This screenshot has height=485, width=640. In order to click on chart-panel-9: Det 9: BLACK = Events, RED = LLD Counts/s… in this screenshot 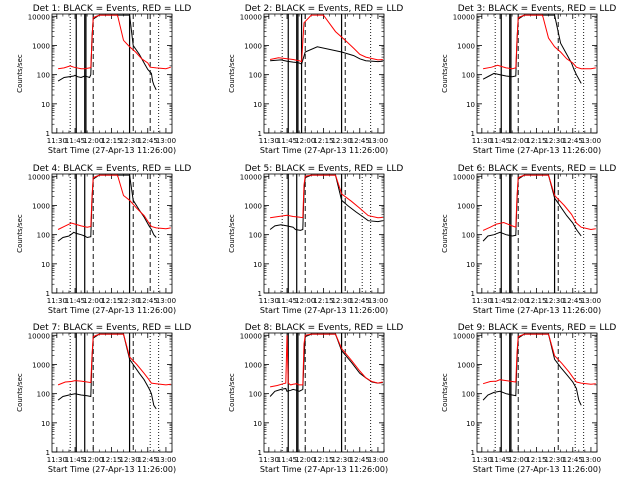, I will do `click(528, 398)`.